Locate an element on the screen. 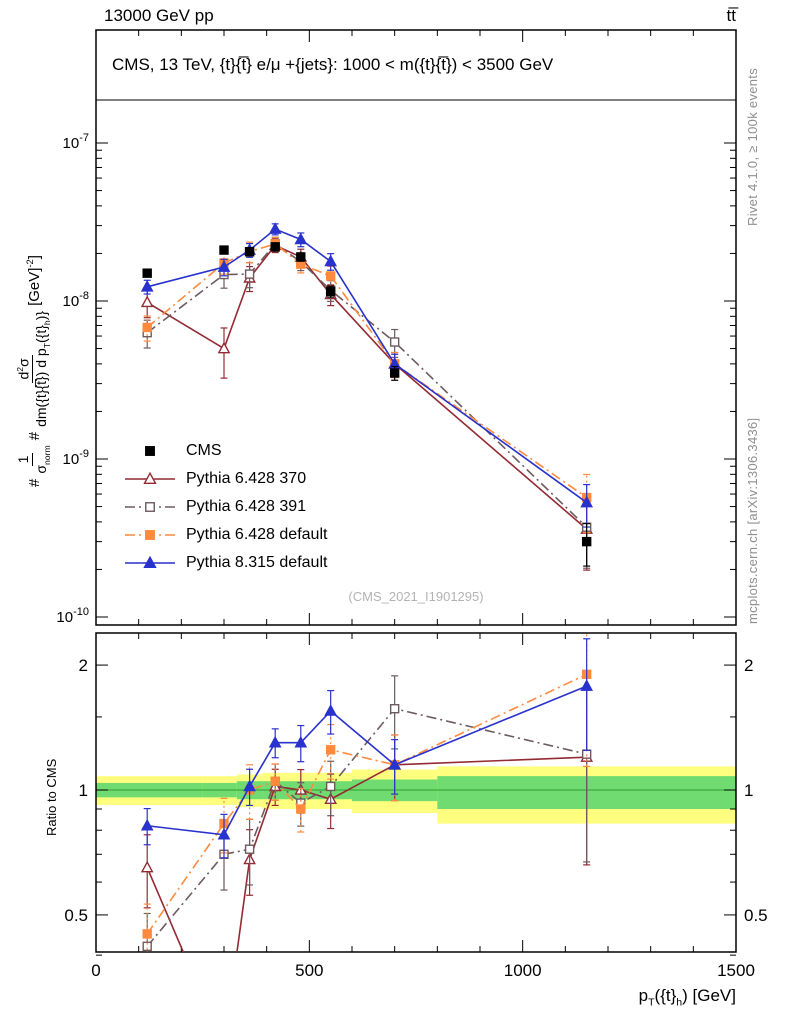 The width and height of the screenshot is (786, 1024). legend-marker-cms is located at coordinates (150, 451).